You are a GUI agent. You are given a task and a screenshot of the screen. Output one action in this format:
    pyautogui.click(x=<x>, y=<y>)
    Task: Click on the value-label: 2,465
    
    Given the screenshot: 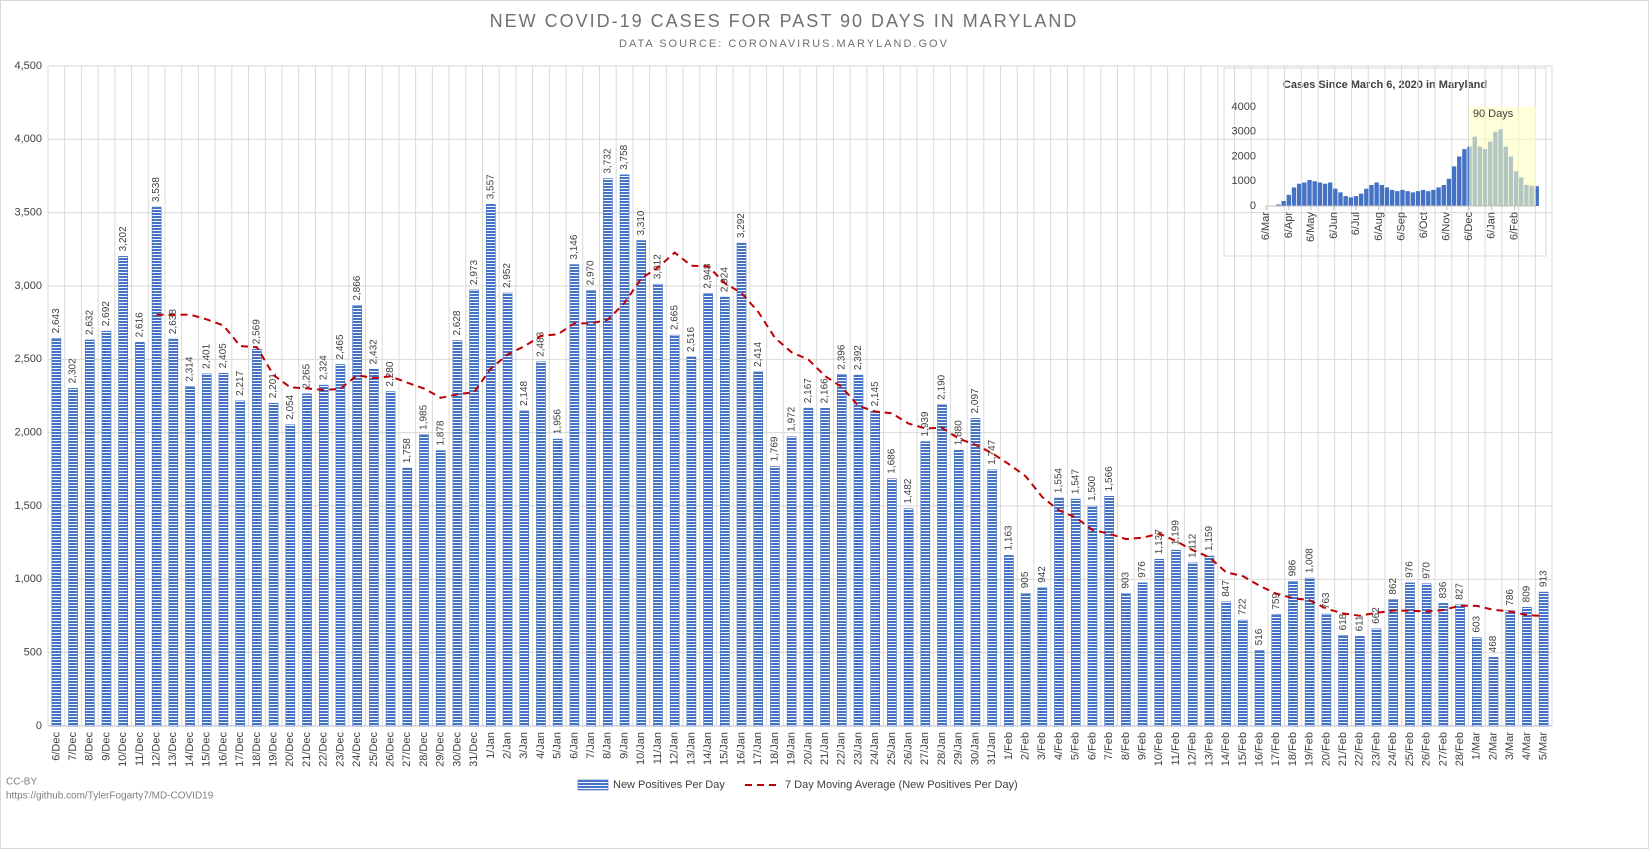 What is the action you would take?
    pyautogui.click(x=340, y=346)
    